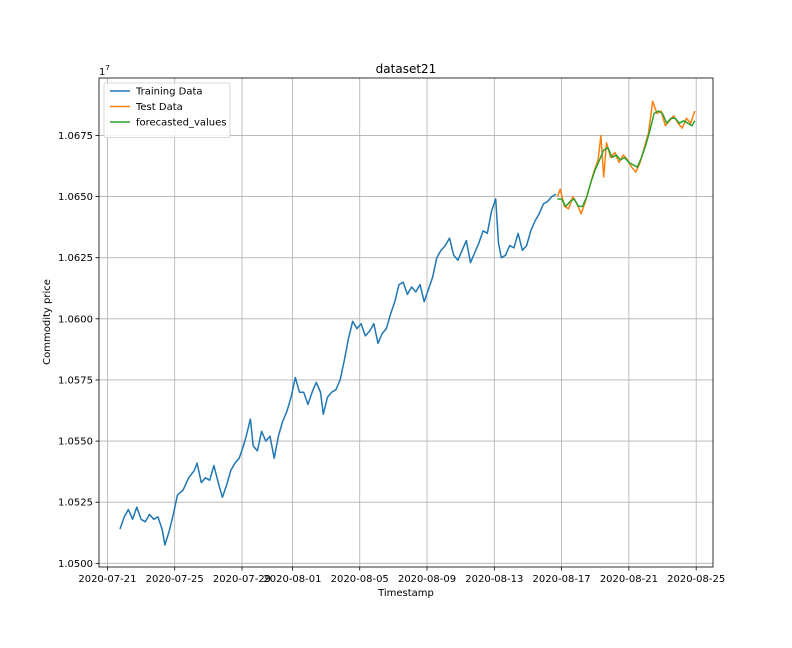 The height and width of the screenshot is (648, 792). Describe the element at coordinates (47, 322) in the screenshot. I see `y-axis-label: Commodity price` at that location.